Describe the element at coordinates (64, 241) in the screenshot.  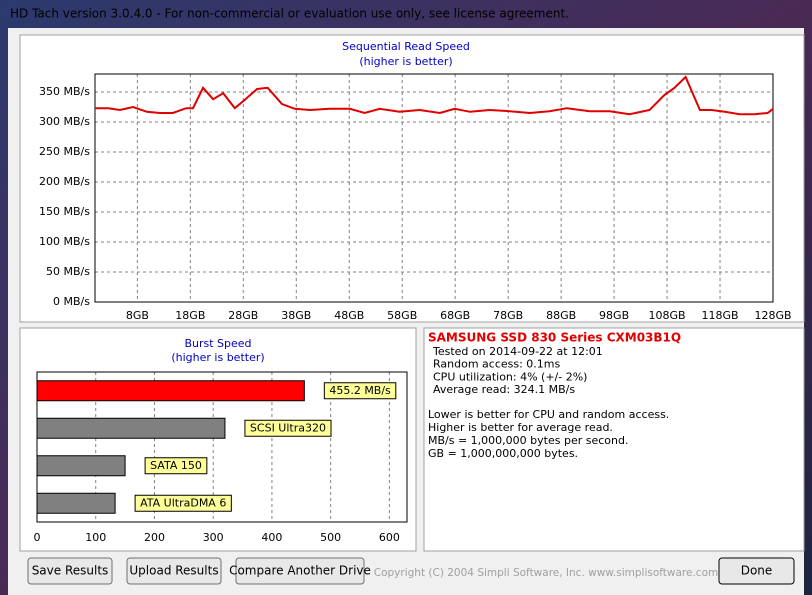
I see `y-tick-label: 100 MB/s` at that location.